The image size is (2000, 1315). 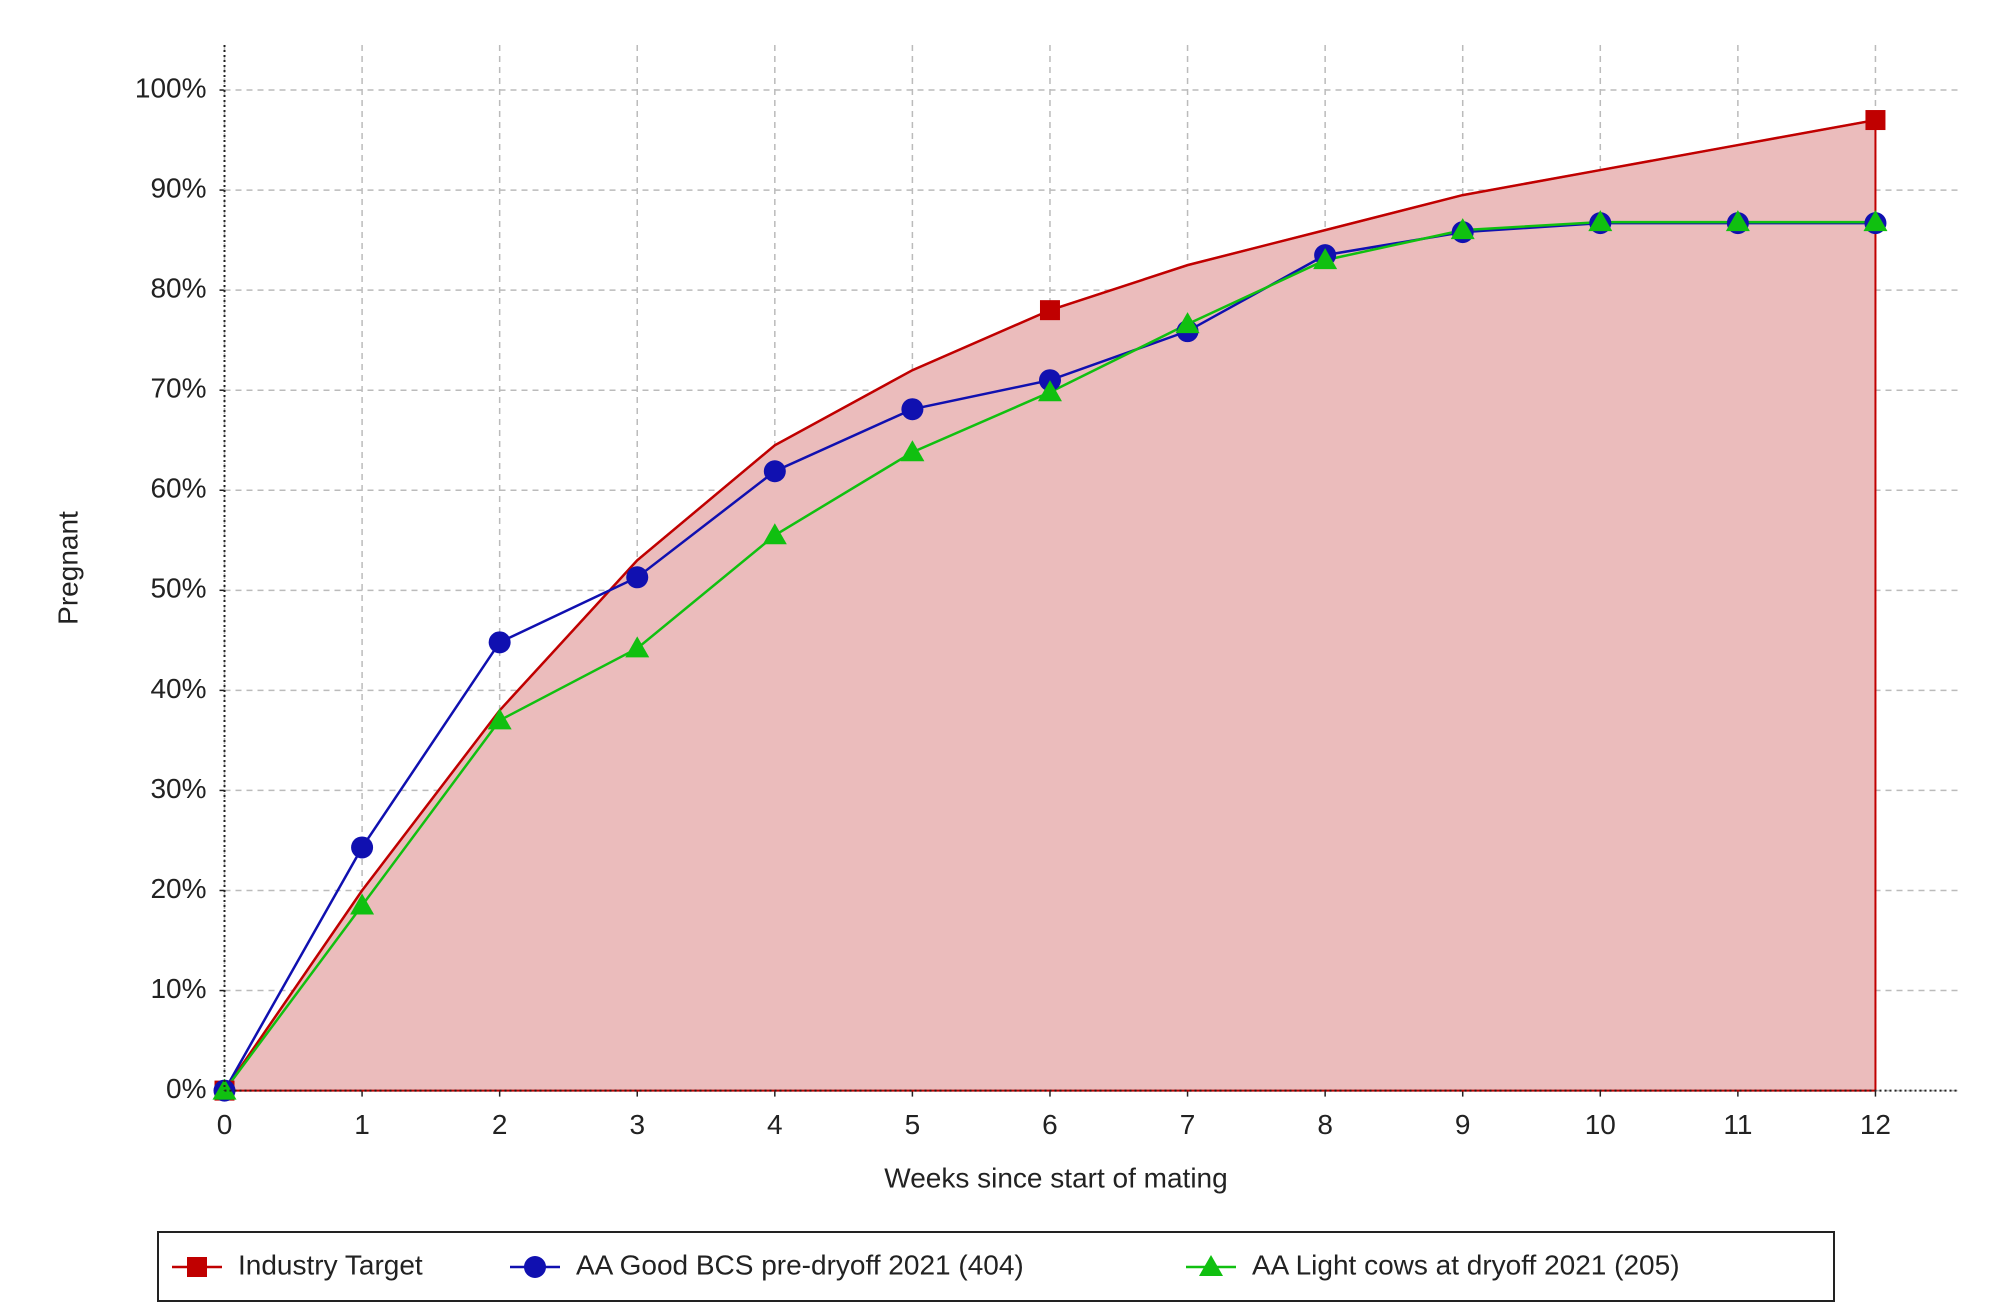 What do you see at coordinates (913, 1124) in the screenshot?
I see `x-tick-label: 5` at bounding box center [913, 1124].